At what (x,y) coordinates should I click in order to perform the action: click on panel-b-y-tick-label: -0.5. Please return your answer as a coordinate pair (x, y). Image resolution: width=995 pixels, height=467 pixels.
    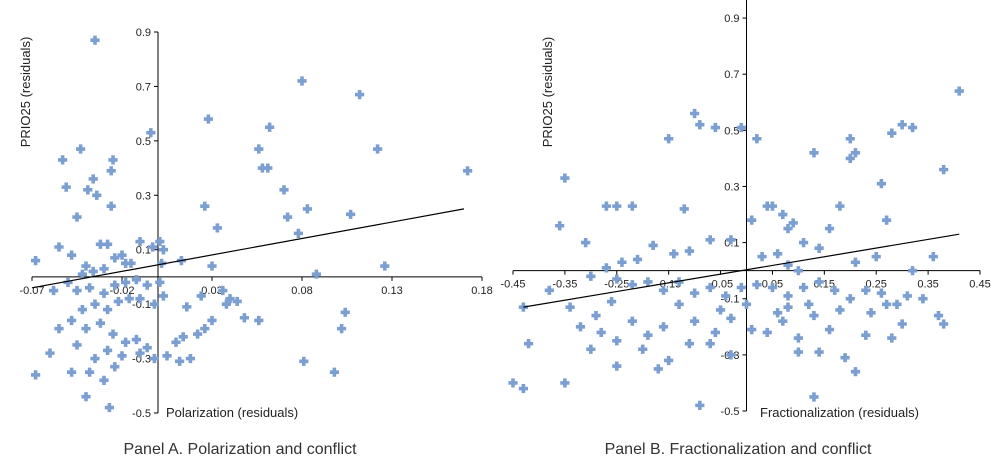
    Looking at the image, I should click on (730, 412).